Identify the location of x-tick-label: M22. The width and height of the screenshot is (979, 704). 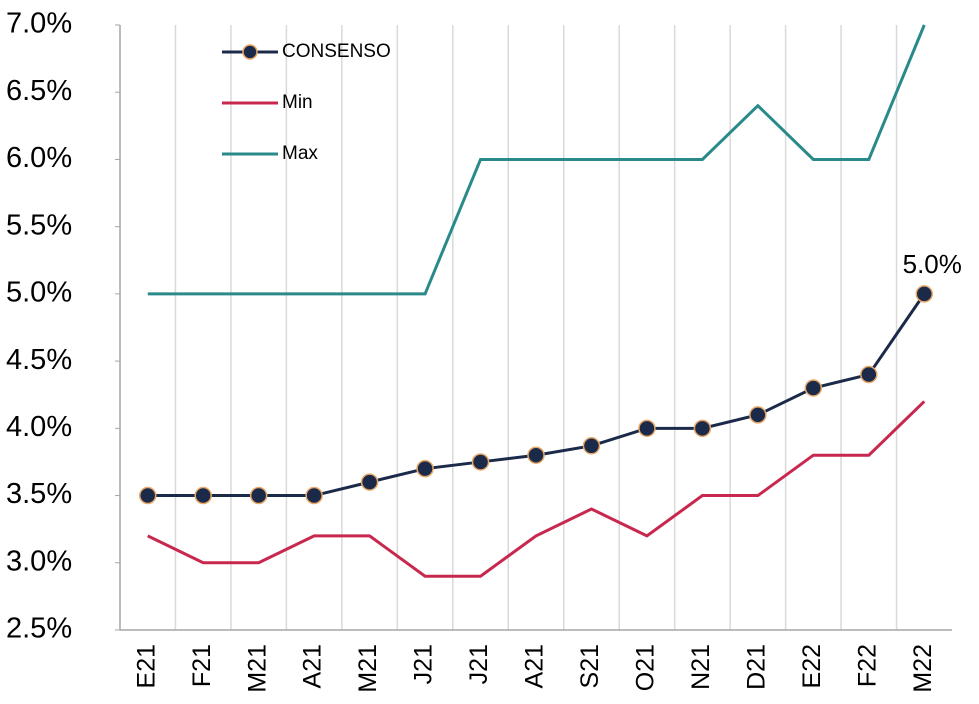
(923, 668).